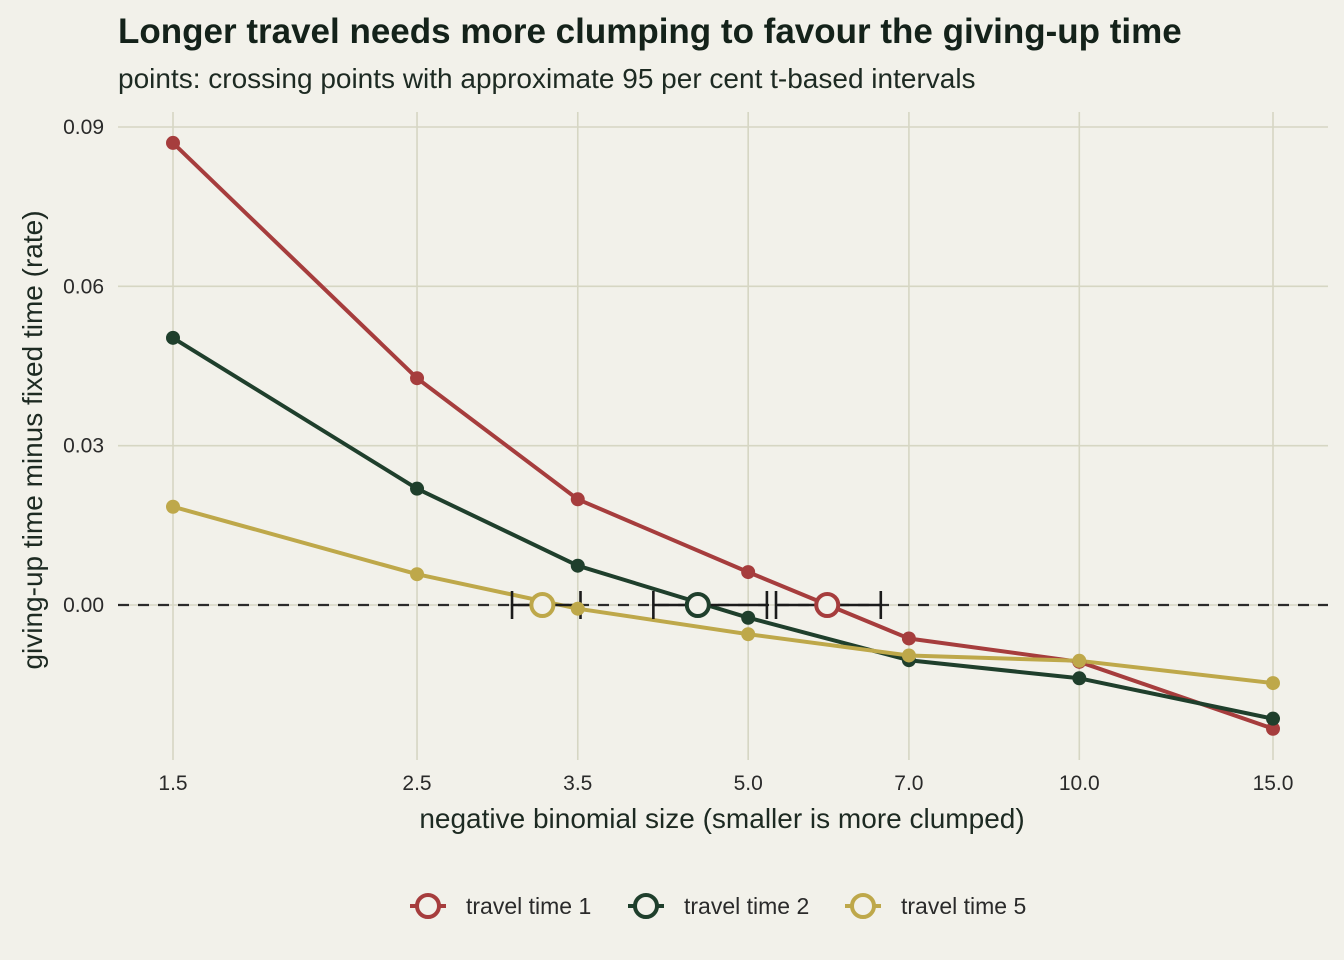 The image size is (1344, 960). Describe the element at coordinates (83, 127) in the screenshot. I see `y-tick-label: 0.09` at that location.